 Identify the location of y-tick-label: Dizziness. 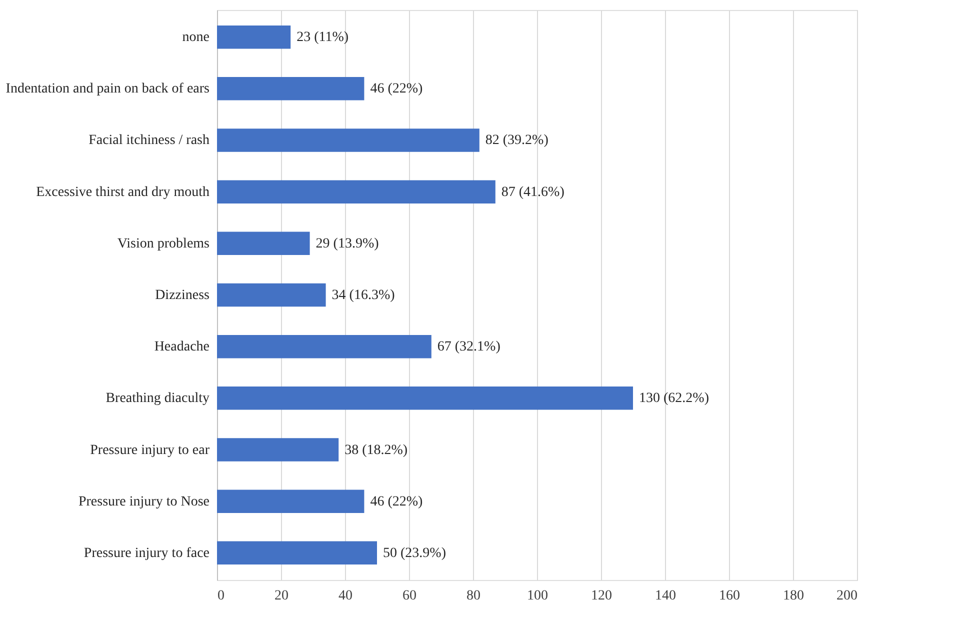
(182, 295).